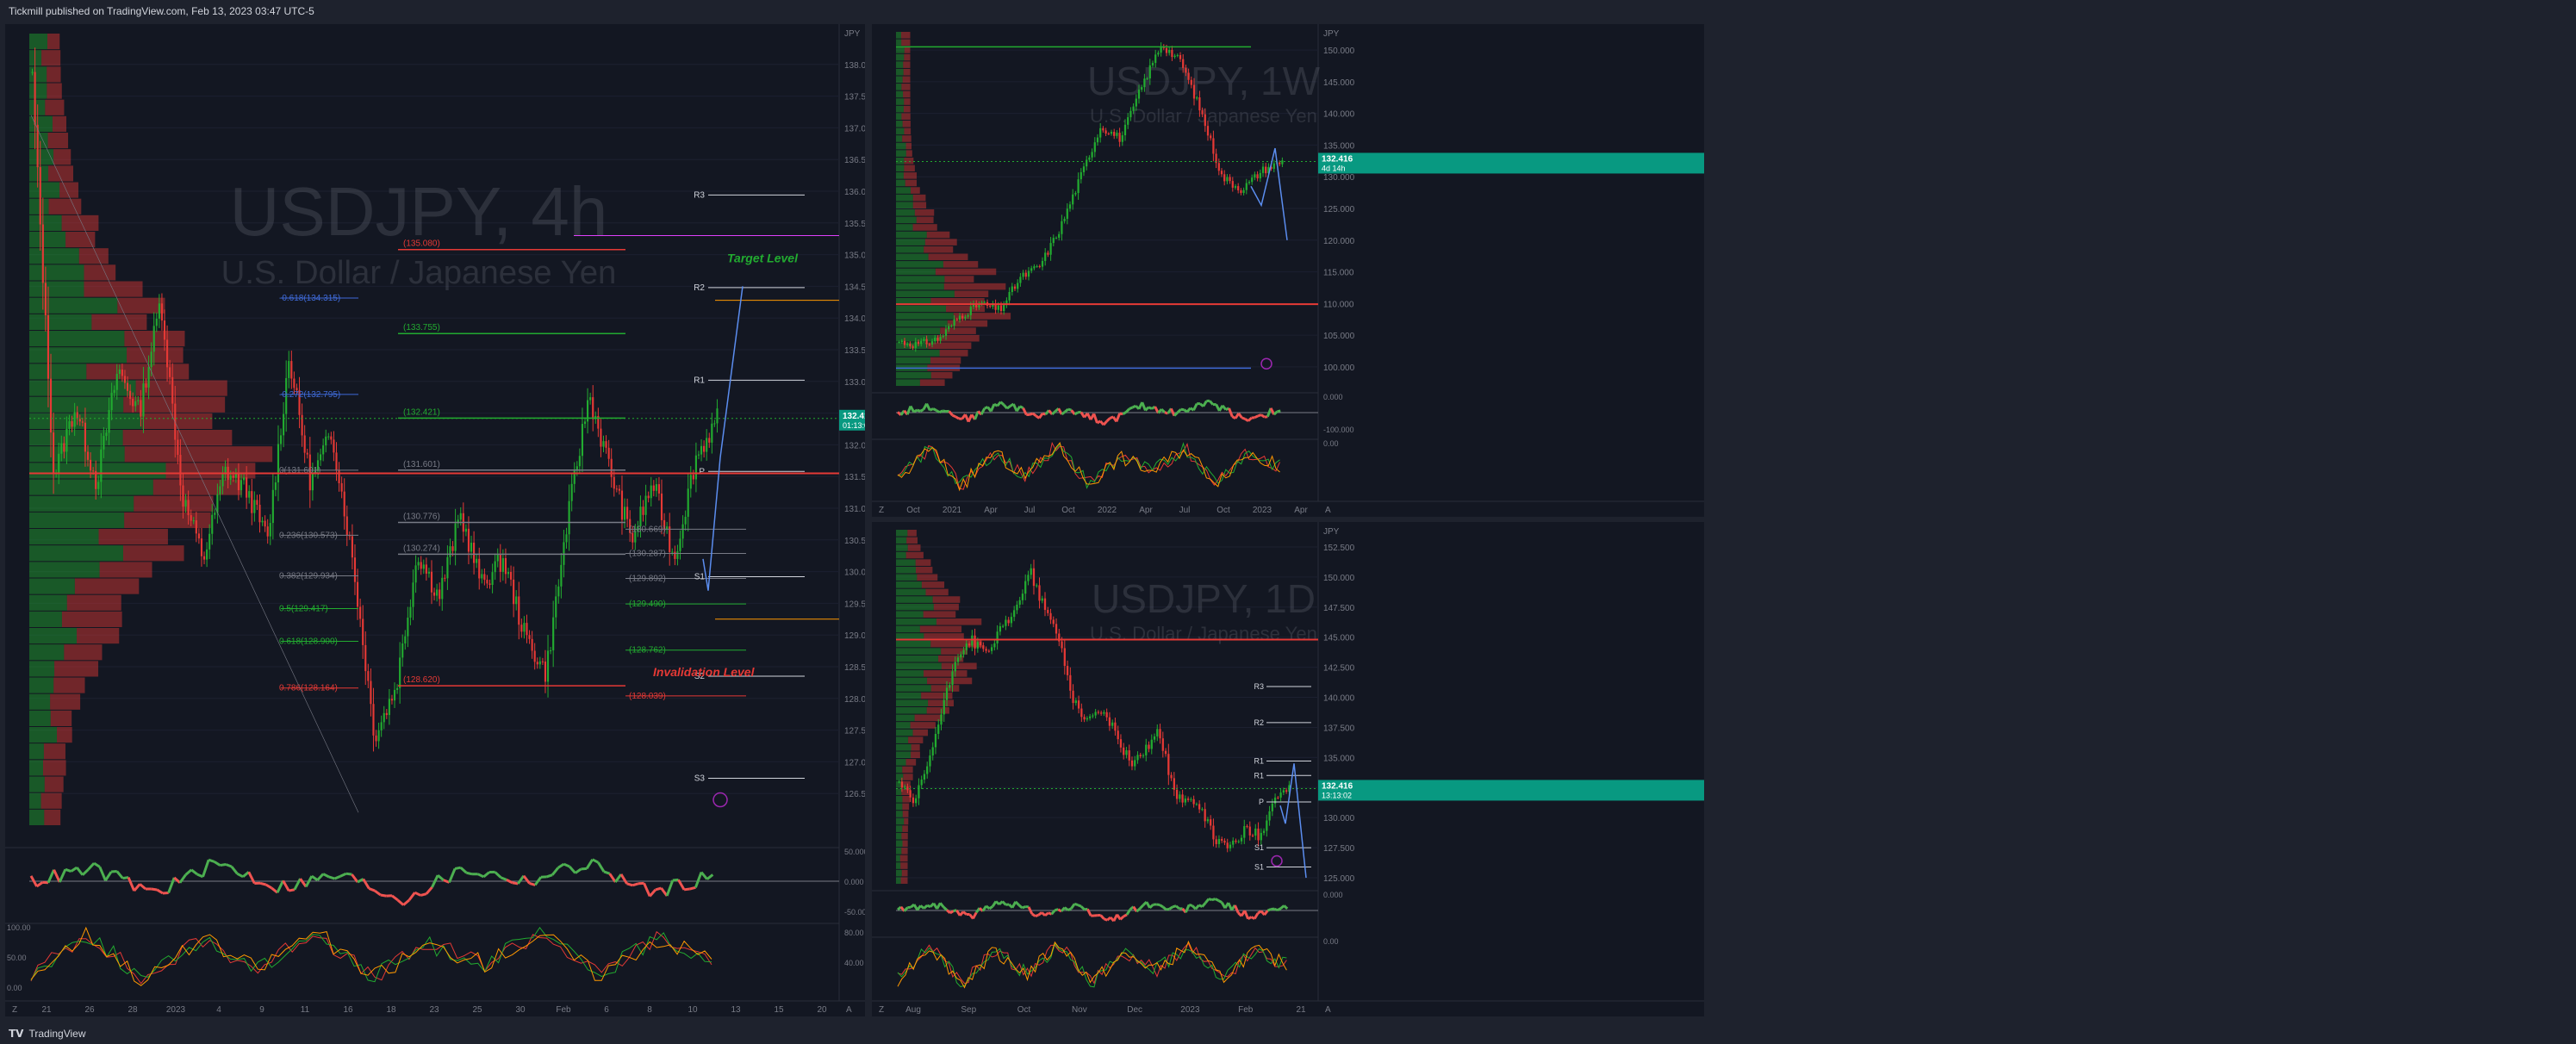 The height and width of the screenshot is (1044, 2576). I want to click on time-tick-label: Aug, so click(913, 1010).